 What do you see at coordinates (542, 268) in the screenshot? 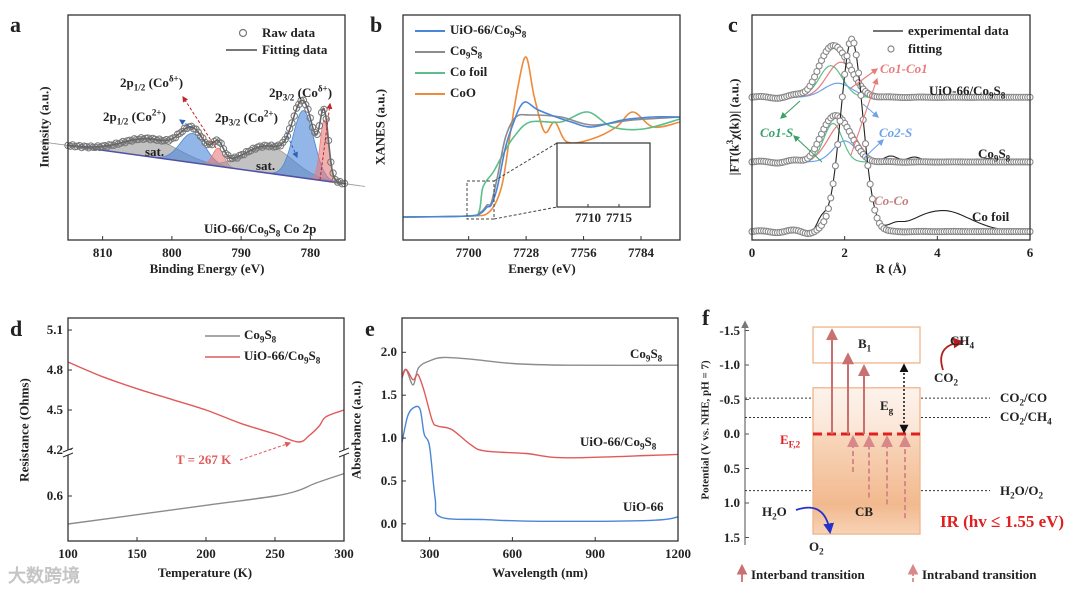
I see `x-axis-label: Energy (eV)` at bounding box center [542, 268].